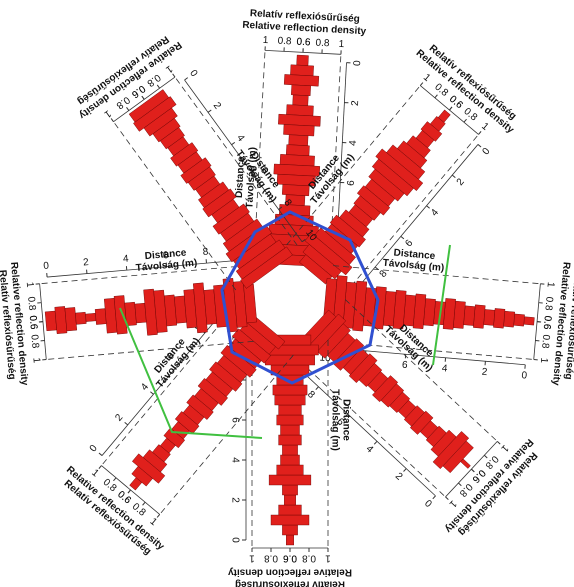 This screenshot has height=587, width=574. What do you see at coordinates (290, 571) in the screenshot?
I see `axis-title: Relative reflection density` at bounding box center [290, 571].